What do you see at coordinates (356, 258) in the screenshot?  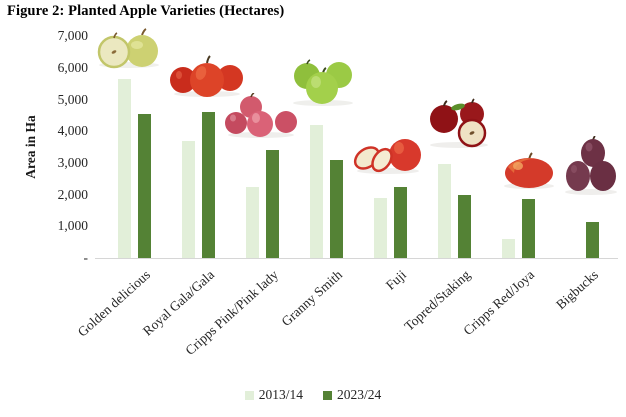 I see `x-axis-line` at bounding box center [356, 258].